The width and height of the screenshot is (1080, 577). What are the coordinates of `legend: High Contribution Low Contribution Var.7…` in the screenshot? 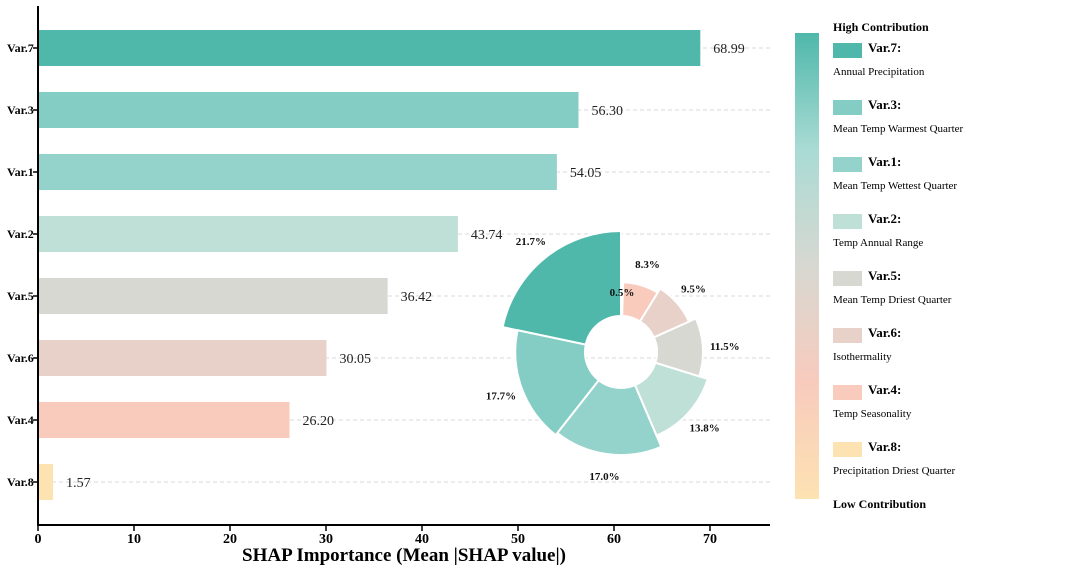 It's located at (879, 265).